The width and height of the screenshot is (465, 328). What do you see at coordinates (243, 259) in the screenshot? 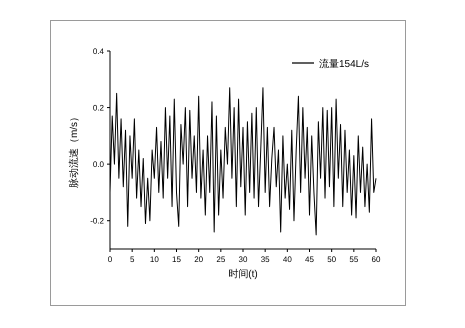
I see `x-tick-label: 30` at bounding box center [243, 259].